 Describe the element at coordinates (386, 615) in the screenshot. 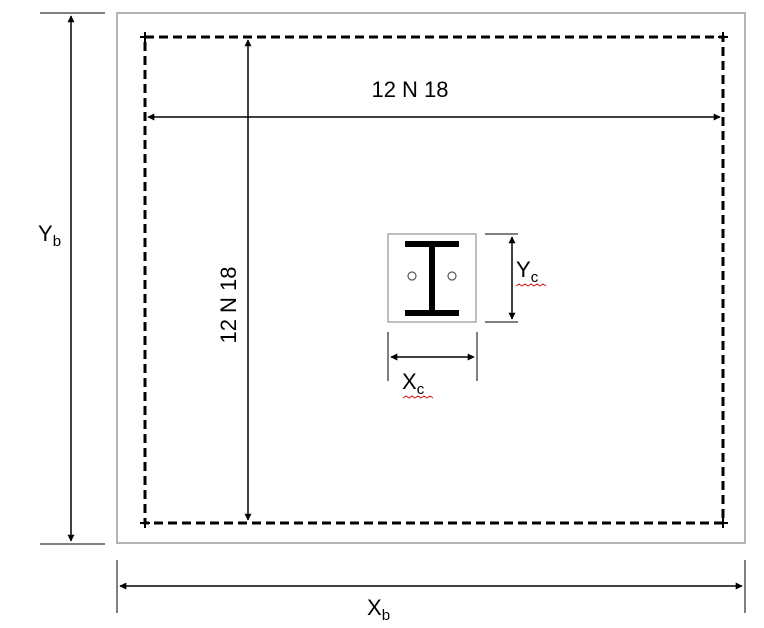

I see `xb-subscript: b` at that location.